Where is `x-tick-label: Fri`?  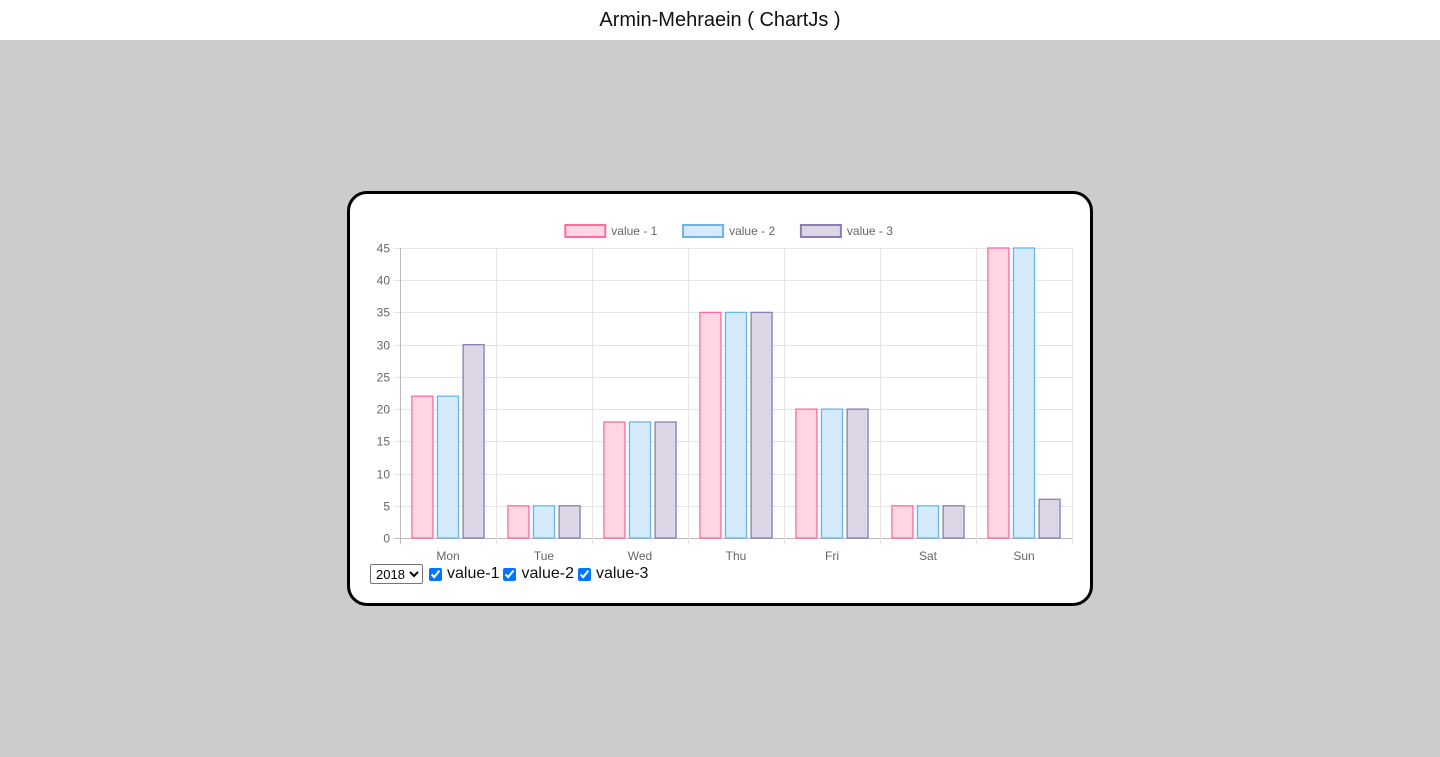
x-tick-label: Fri is located at coordinates (832, 556).